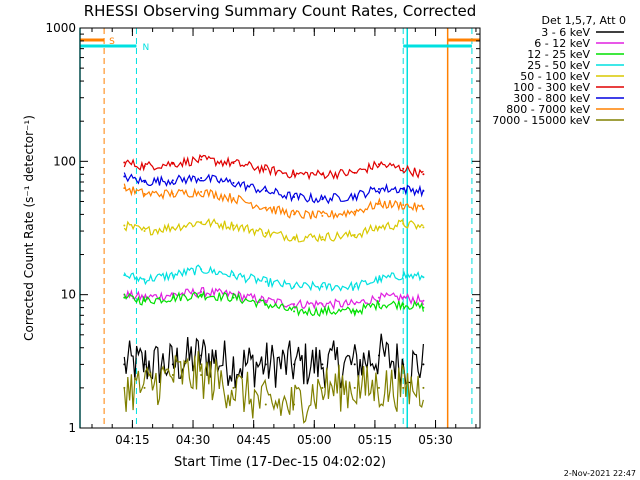 The width and height of the screenshot is (640, 480). Describe the element at coordinates (541, 120) in the screenshot. I see `legend-label: 7000 - 15000 keV` at that location.